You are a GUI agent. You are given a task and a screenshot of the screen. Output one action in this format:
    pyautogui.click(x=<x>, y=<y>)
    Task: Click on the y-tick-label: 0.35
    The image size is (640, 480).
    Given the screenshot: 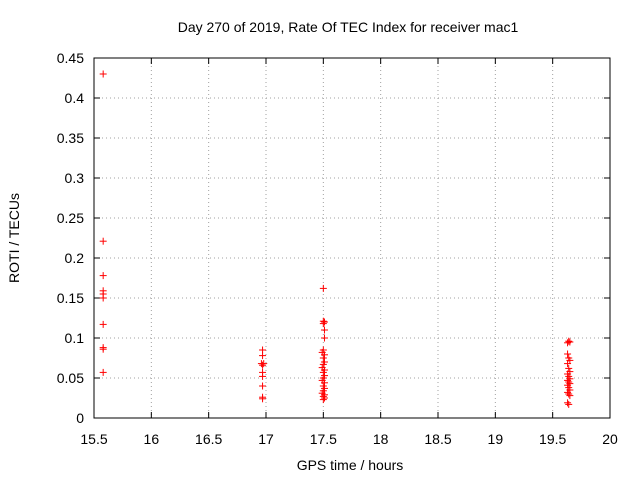 What is the action you would take?
    pyautogui.click(x=70, y=138)
    